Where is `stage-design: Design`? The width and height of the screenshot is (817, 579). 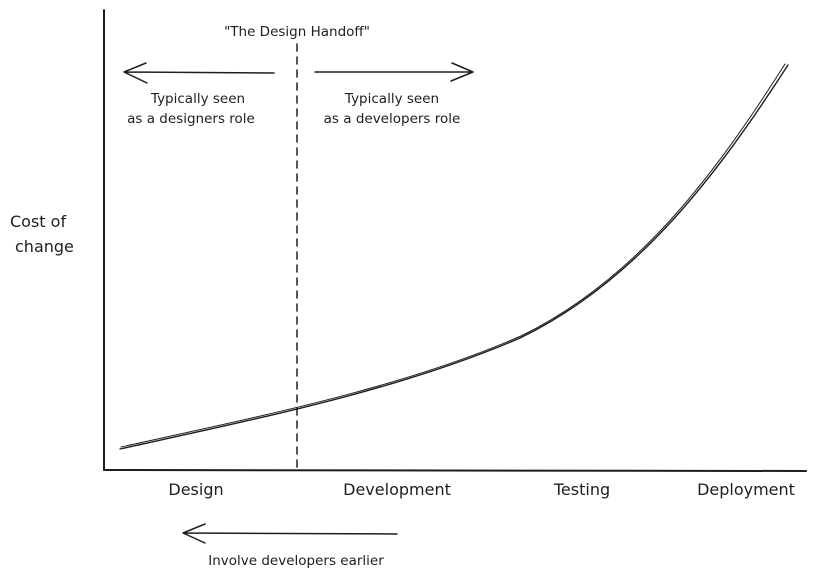
stage-design: Design is located at coordinates (195, 489).